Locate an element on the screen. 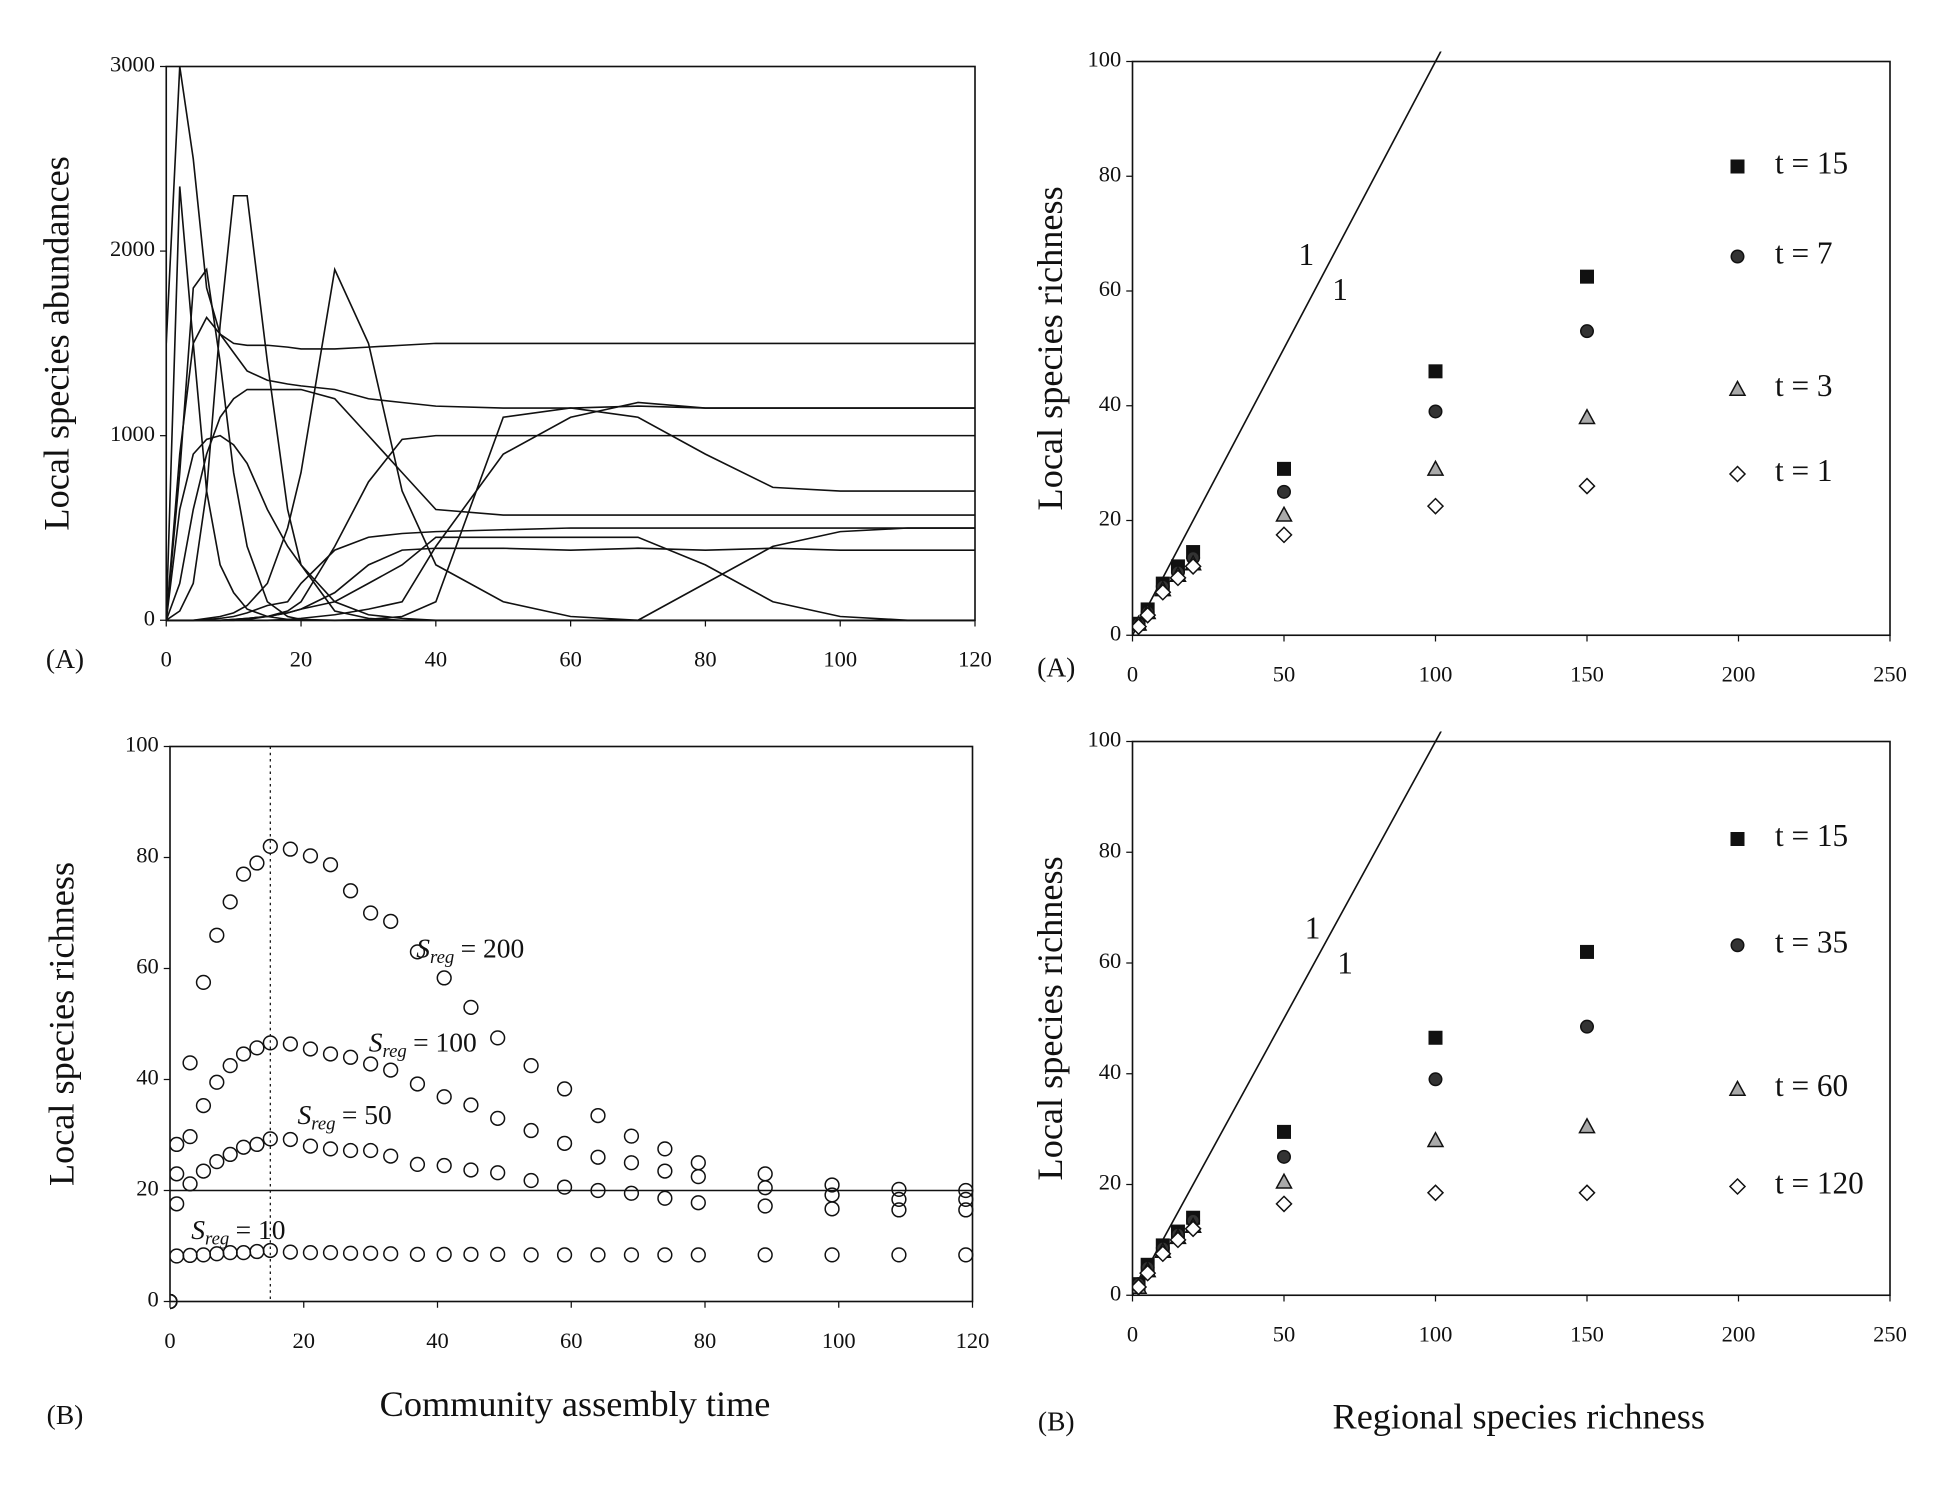  legend-label: t = 120 is located at coordinates (1819, 1183).